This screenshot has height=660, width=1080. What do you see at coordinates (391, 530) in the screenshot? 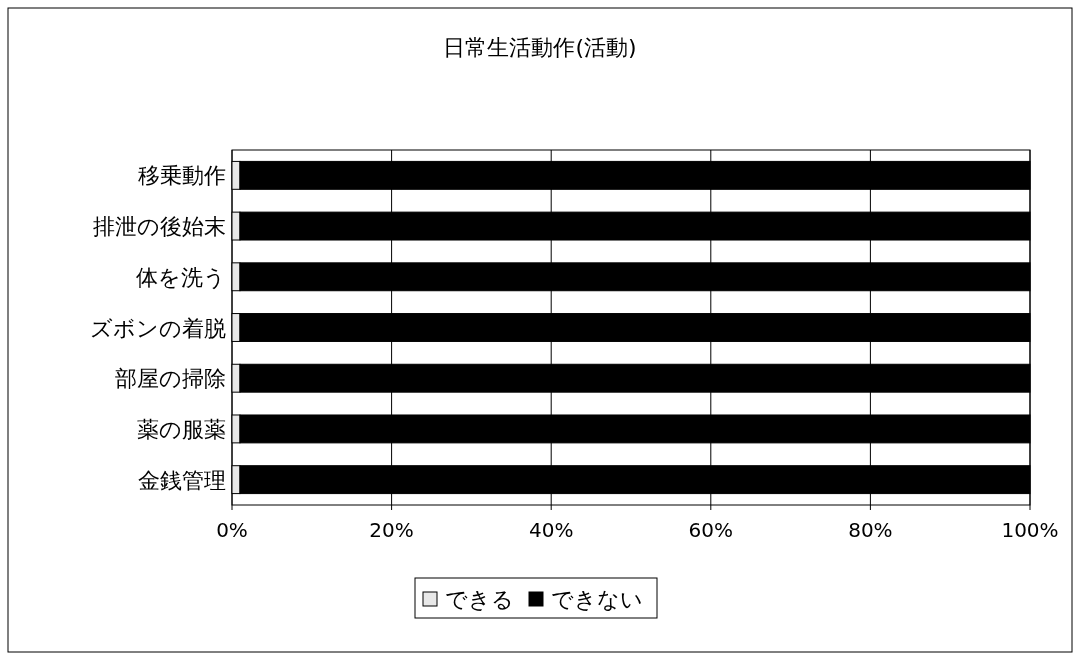
I see `x-tick-label: 20%` at bounding box center [391, 530].